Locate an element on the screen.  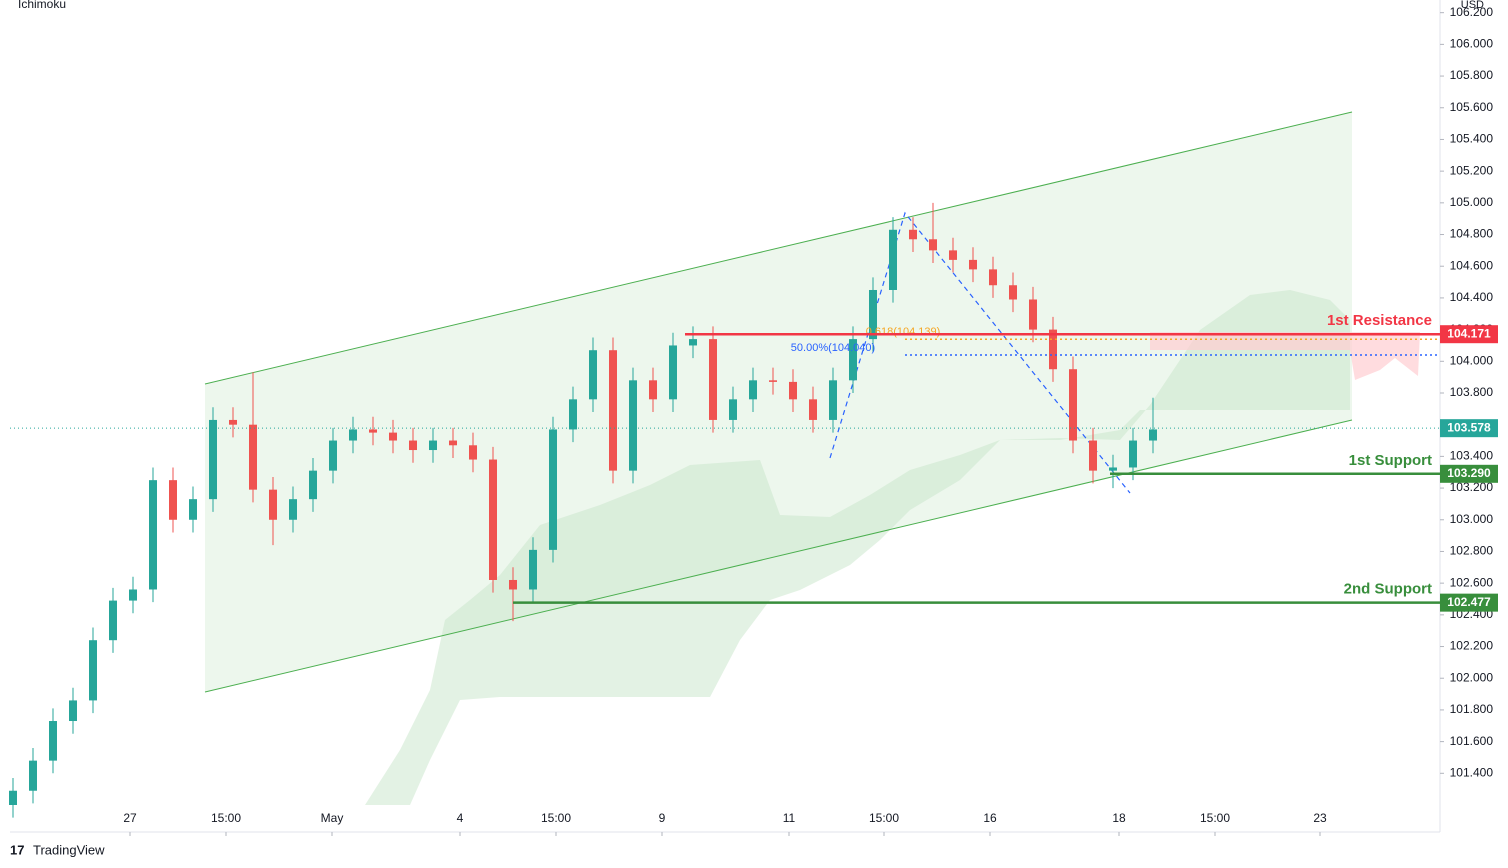
y-tick-label: 105.200 is located at coordinates (1472, 170).